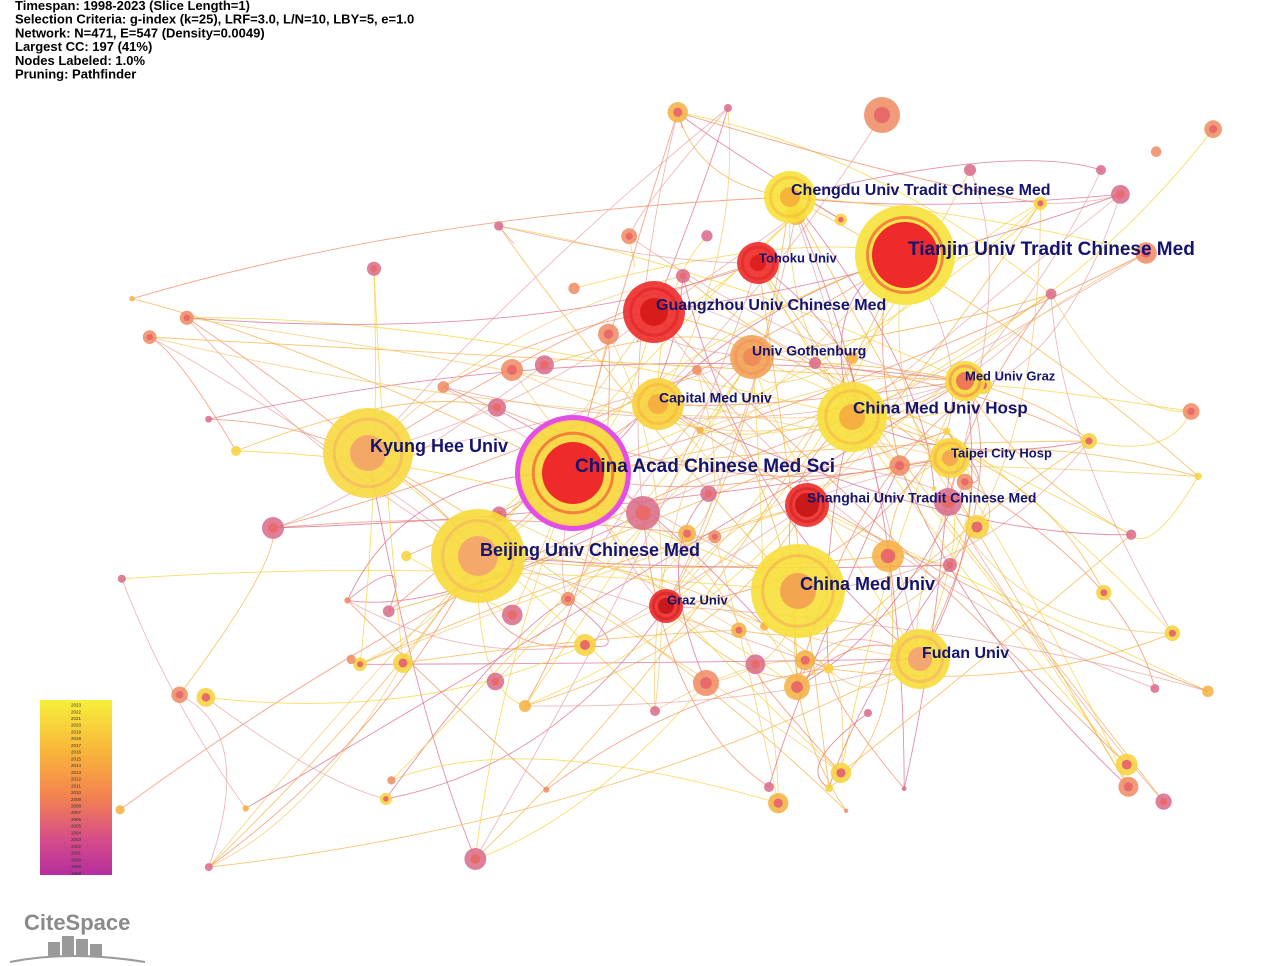 The height and width of the screenshot is (966, 1278). What do you see at coordinates (921, 498) in the screenshot?
I see `node-label: Shanghai Univ Tradit Chinese Med` at bounding box center [921, 498].